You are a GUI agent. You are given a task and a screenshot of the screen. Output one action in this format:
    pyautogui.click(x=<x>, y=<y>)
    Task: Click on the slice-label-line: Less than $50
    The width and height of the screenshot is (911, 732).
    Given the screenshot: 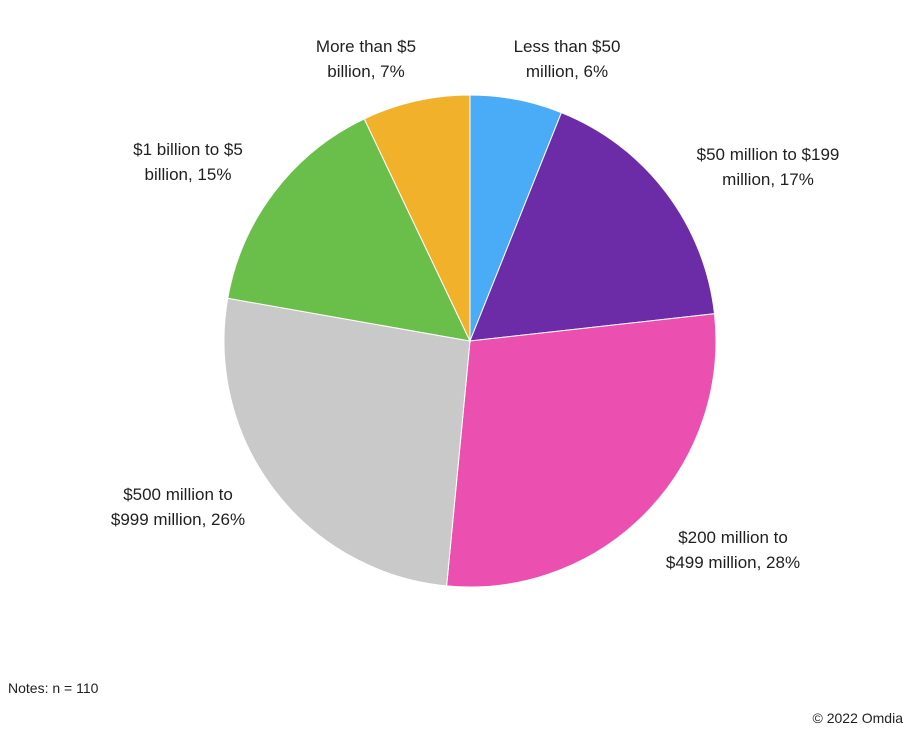 What is the action you would take?
    pyautogui.click(x=567, y=46)
    